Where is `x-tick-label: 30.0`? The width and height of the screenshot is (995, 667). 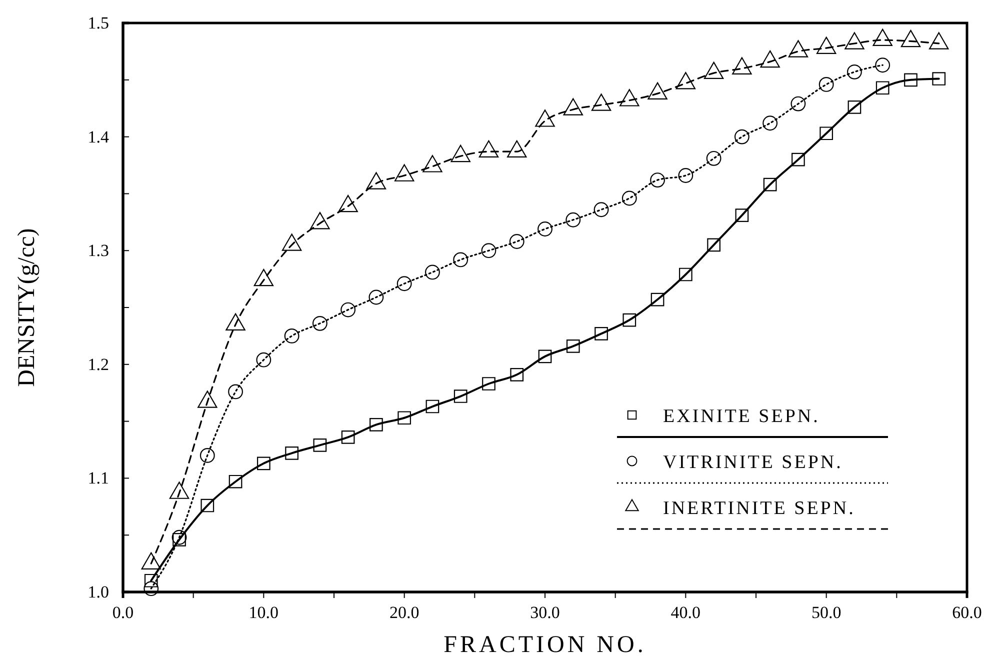 x-tick-label: 30.0 is located at coordinates (545, 612).